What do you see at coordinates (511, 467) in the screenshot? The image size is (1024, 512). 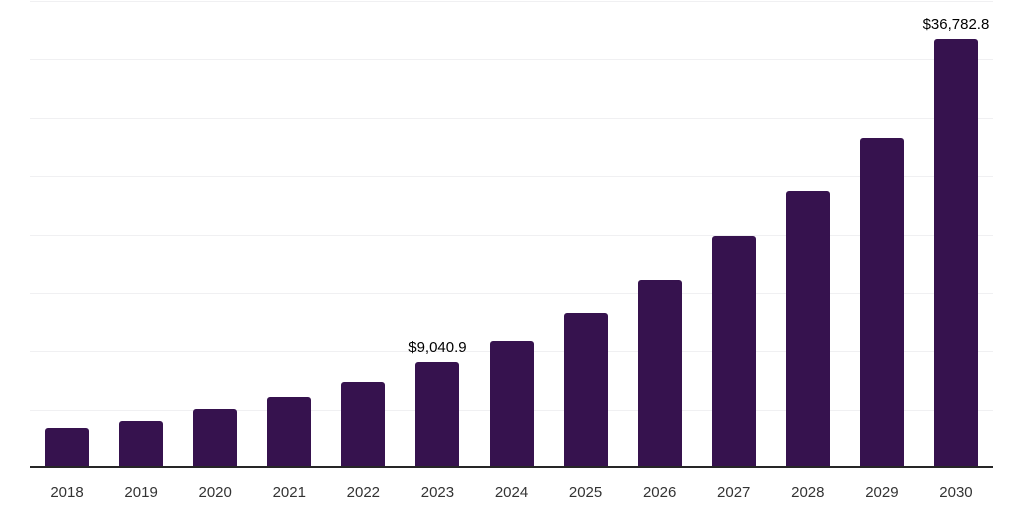 I see `x-axis-line` at bounding box center [511, 467].